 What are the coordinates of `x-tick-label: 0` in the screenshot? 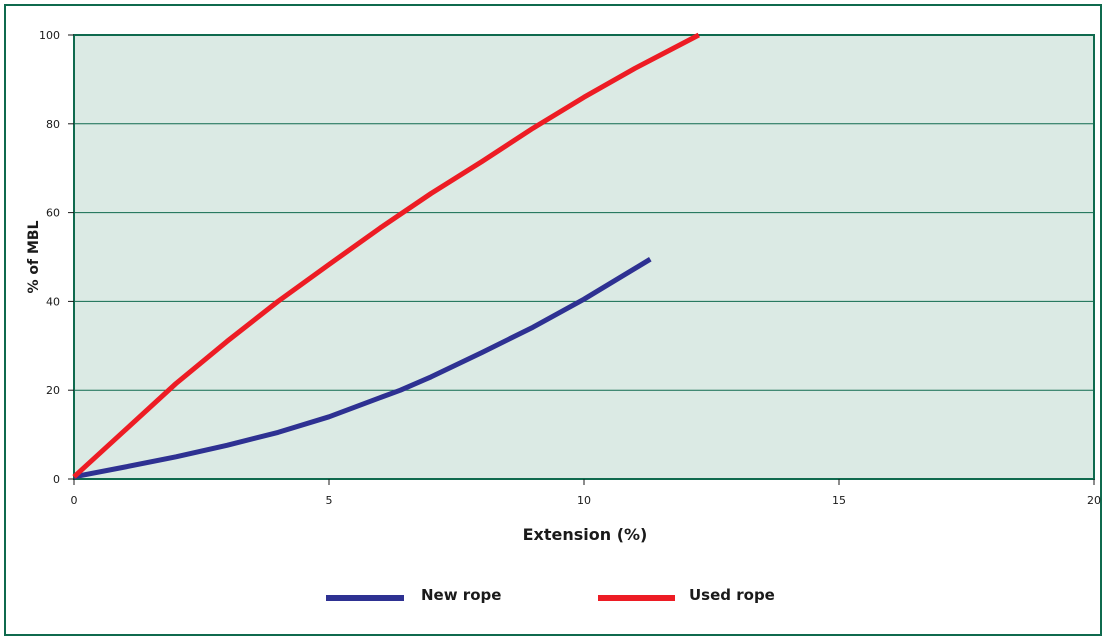 It's located at (74, 500).